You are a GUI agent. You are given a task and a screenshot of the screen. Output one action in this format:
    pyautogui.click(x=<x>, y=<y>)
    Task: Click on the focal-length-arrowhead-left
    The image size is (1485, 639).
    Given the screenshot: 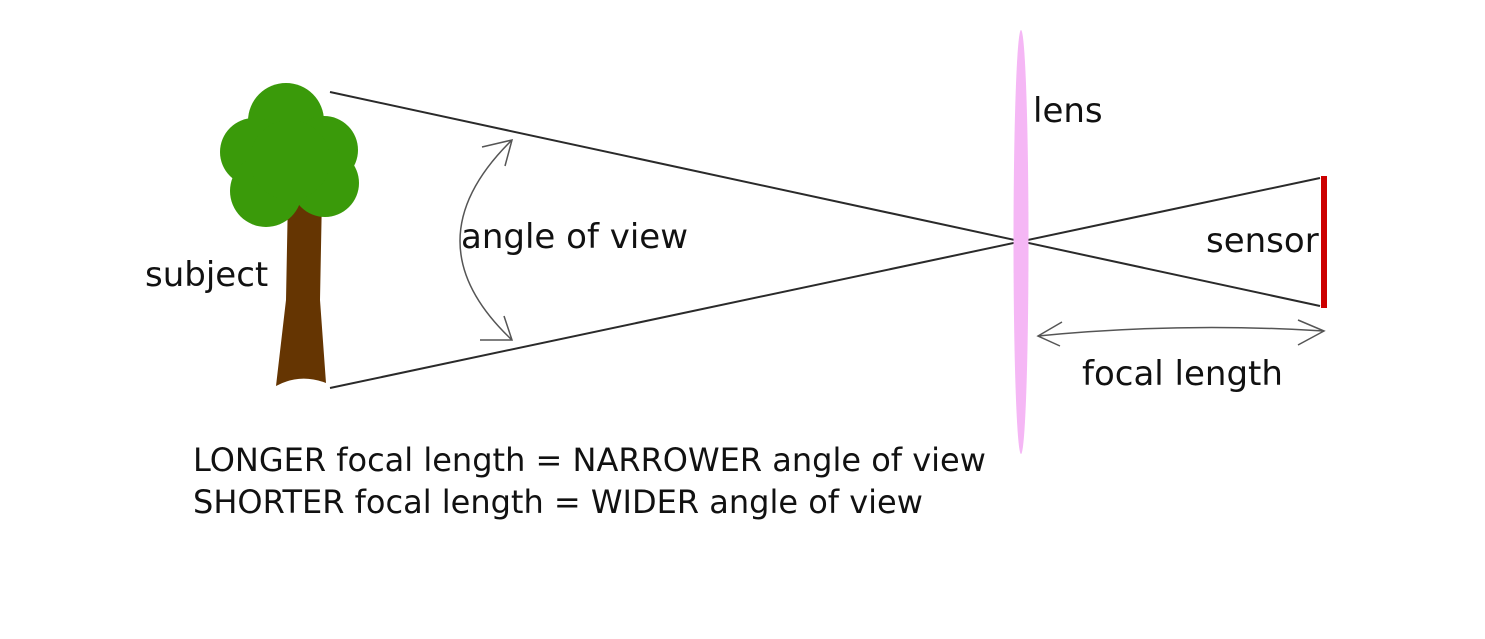 What is the action you would take?
    pyautogui.click(x=1049, y=334)
    